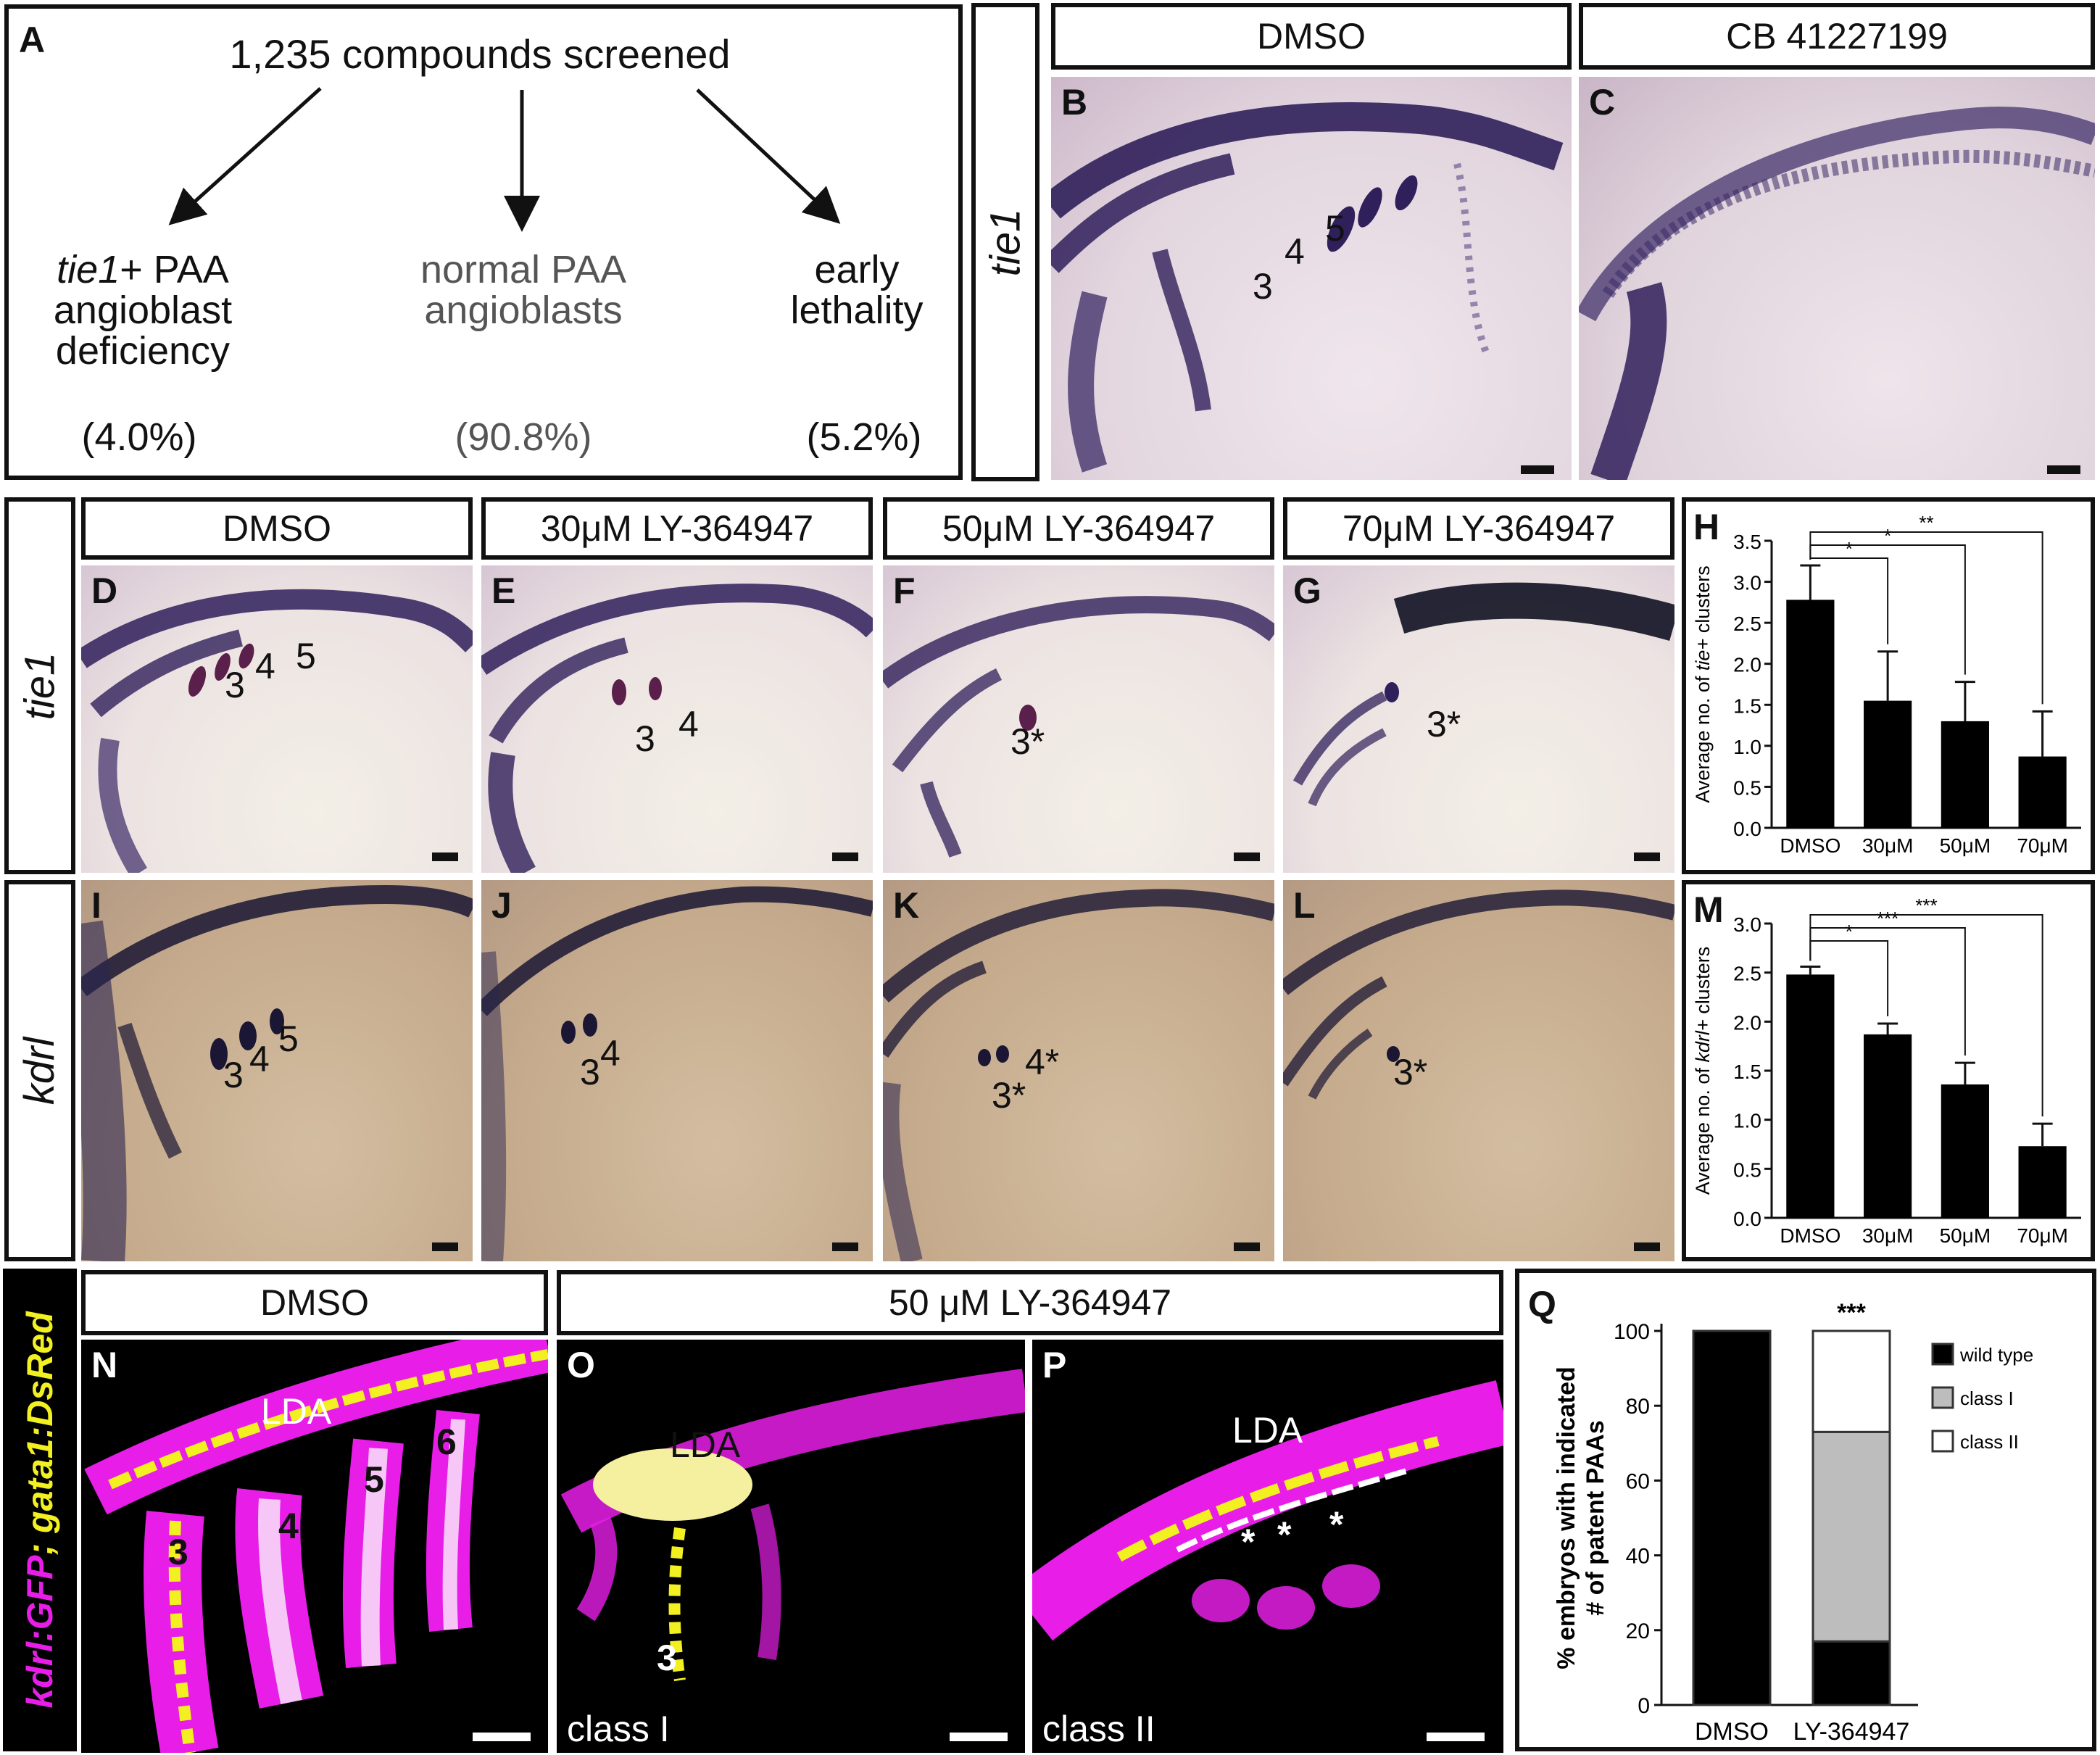 The height and width of the screenshot is (1755, 2100). Describe the element at coordinates (677, 528) in the screenshot. I see `header-e-30um: 30μM LY-364947` at that location.